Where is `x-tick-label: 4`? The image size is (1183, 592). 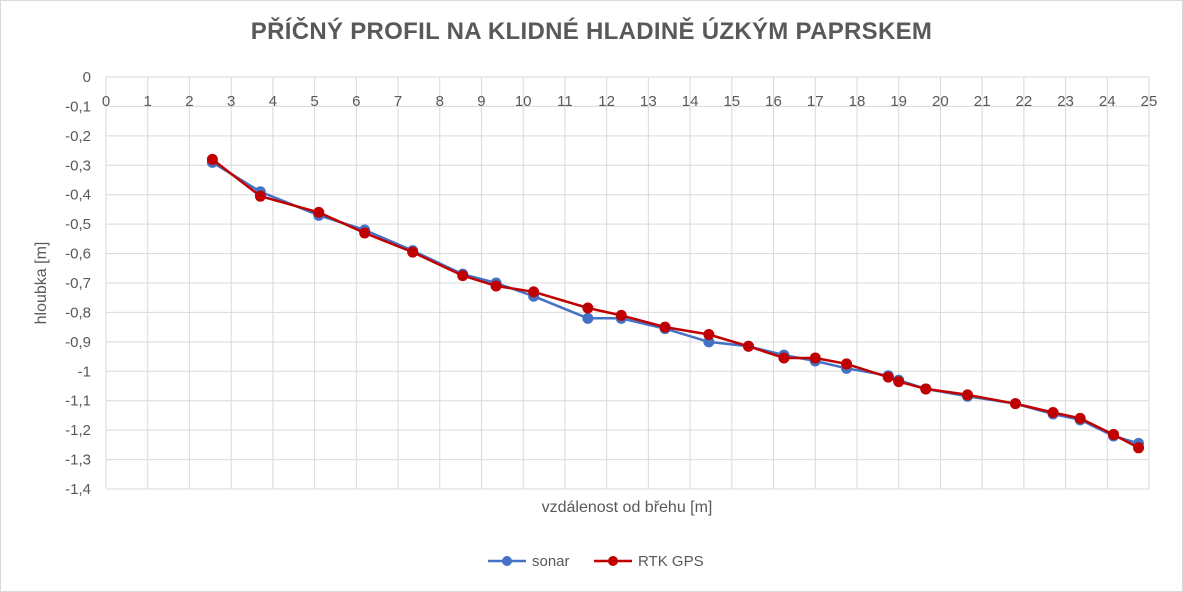
x-tick-label: 4 is located at coordinates (273, 101).